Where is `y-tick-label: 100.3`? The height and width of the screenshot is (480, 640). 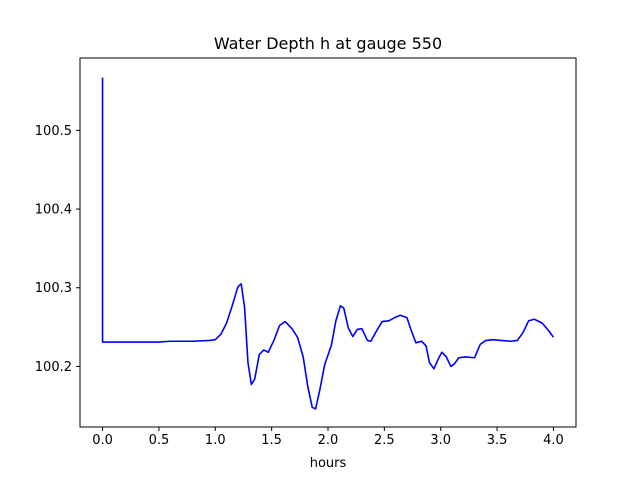 y-tick-label: 100.3 is located at coordinates (53, 288).